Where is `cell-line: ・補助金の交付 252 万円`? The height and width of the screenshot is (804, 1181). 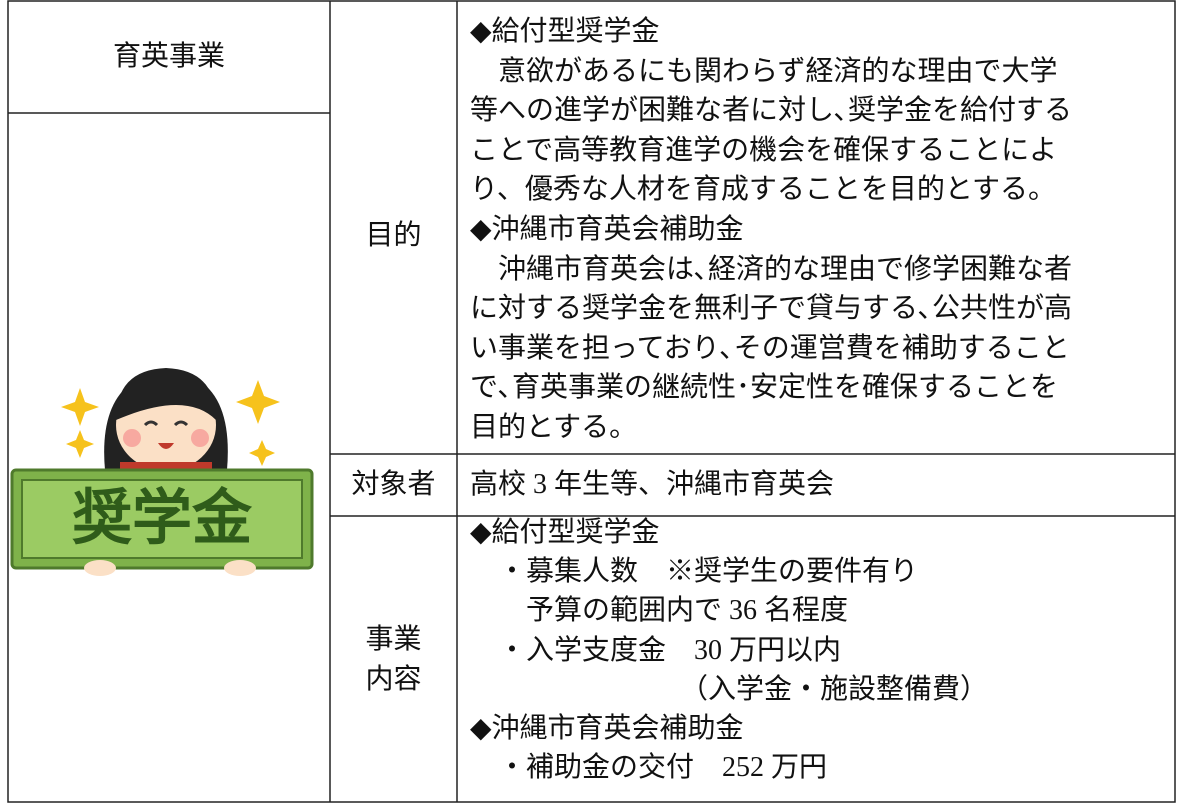 cell-line: ・補助金の交付 252 万円 is located at coordinates (649, 768).